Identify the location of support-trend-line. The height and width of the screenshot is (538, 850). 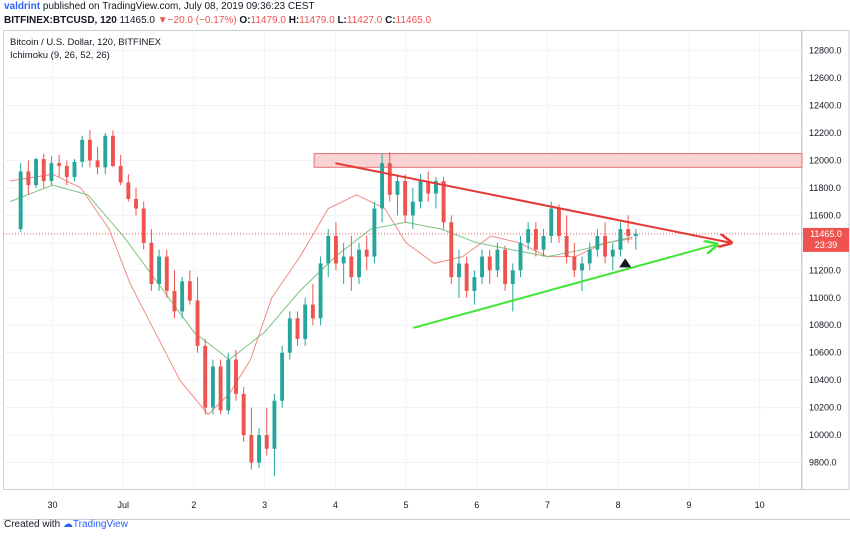
(564, 286).